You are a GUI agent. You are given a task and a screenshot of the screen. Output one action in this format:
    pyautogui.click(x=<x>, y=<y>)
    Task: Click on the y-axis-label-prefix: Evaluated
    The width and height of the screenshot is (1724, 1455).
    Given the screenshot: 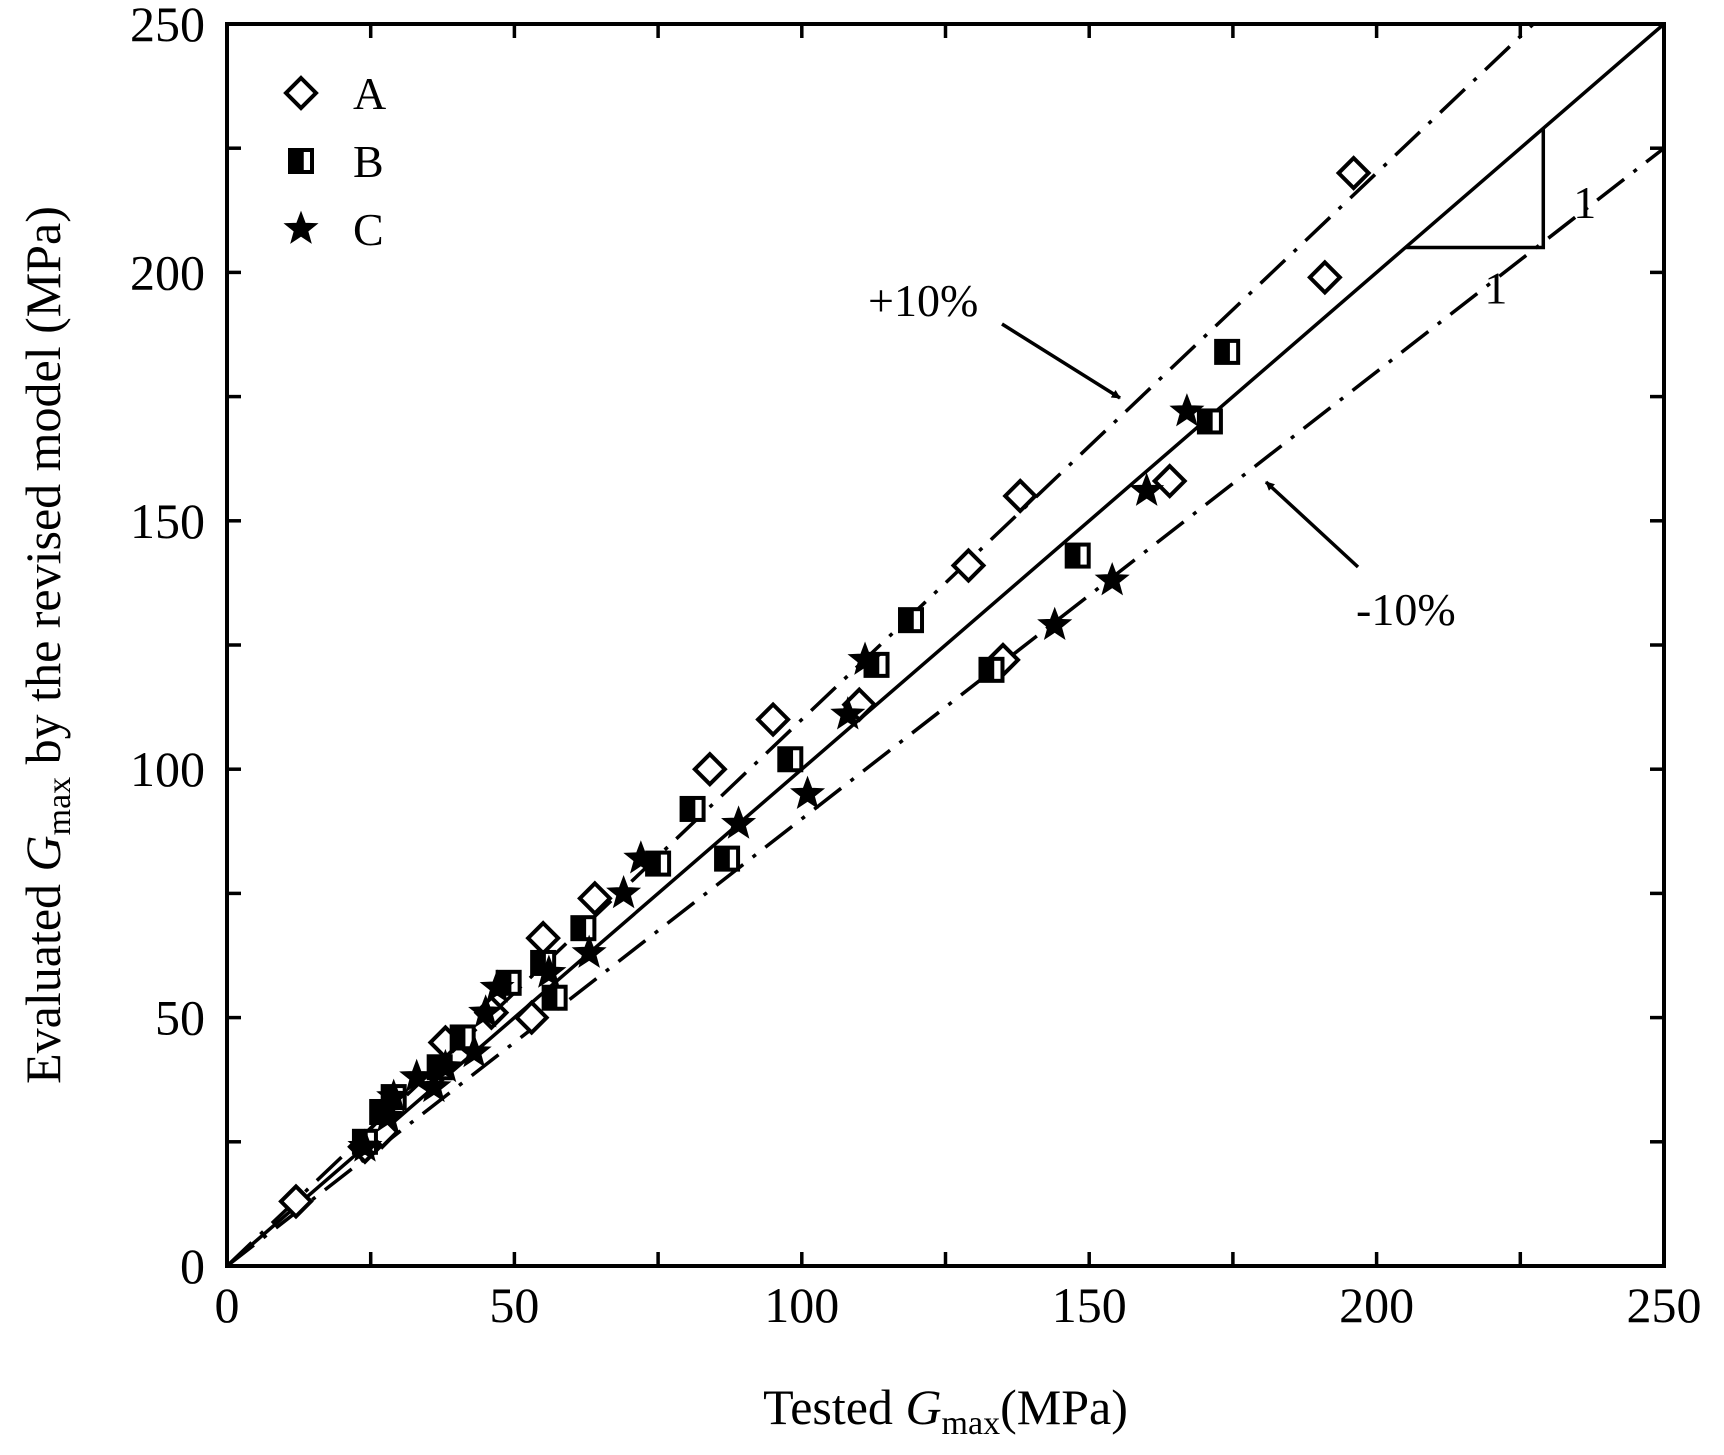 What is the action you would take?
    pyautogui.click(x=43, y=977)
    